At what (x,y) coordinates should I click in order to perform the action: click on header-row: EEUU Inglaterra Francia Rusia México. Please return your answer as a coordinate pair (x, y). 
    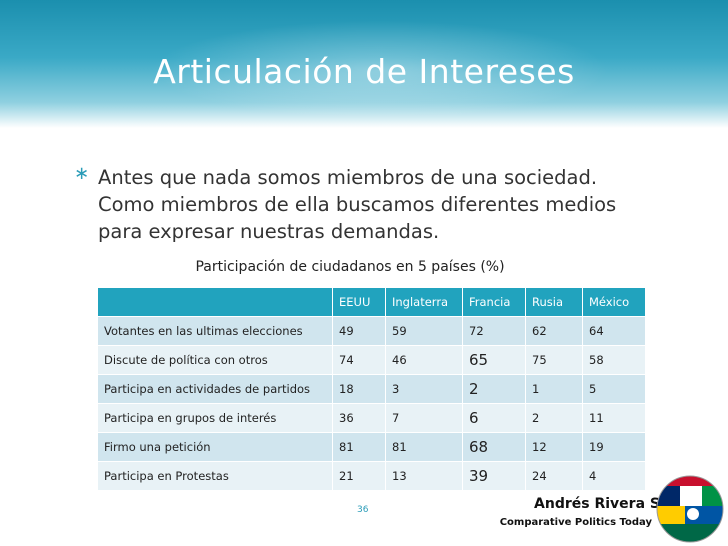
    Looking at the image, I should click on (371, 302).